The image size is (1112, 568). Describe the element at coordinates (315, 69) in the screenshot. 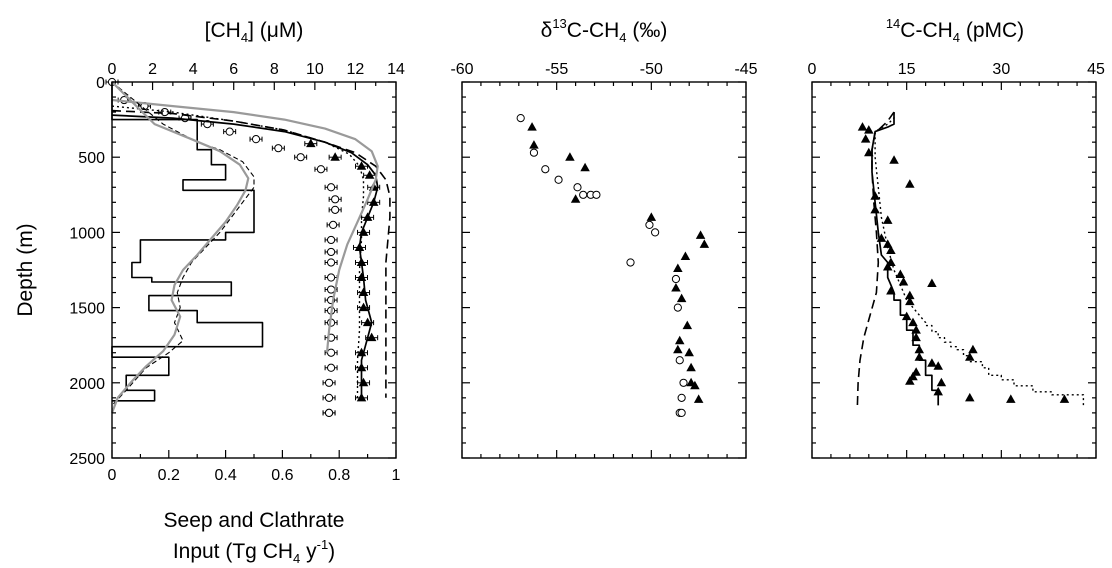

I see `x-top-tick-label: 10` at that location.